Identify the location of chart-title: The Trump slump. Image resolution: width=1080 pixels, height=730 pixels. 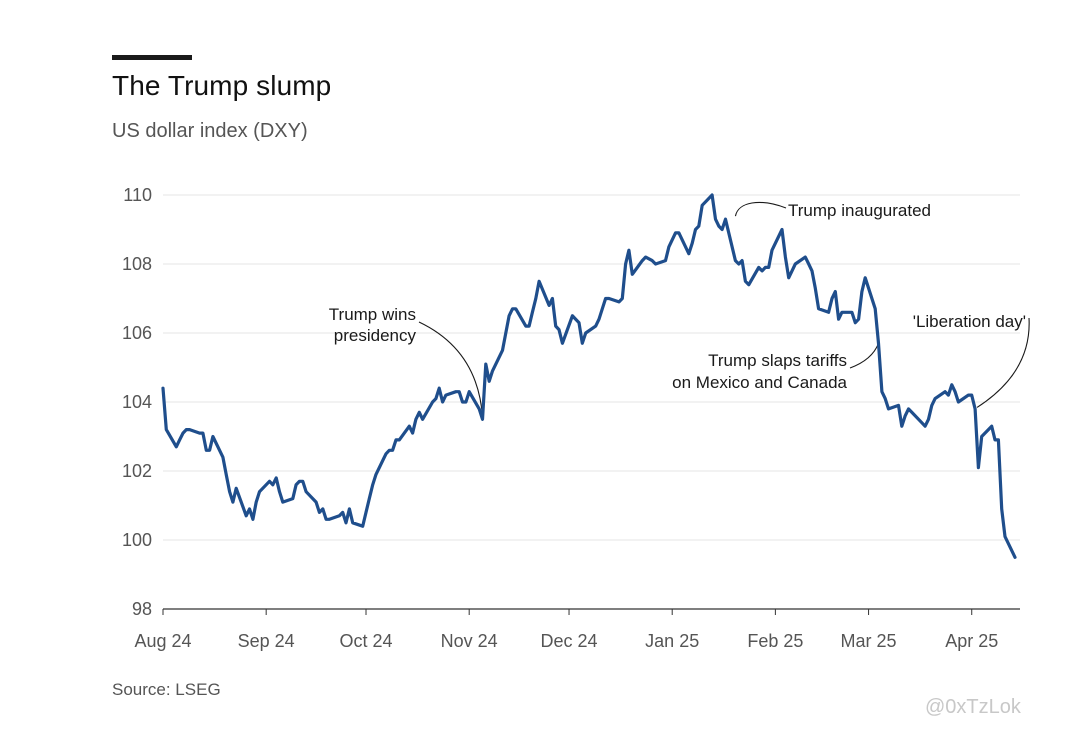
(222, 85).